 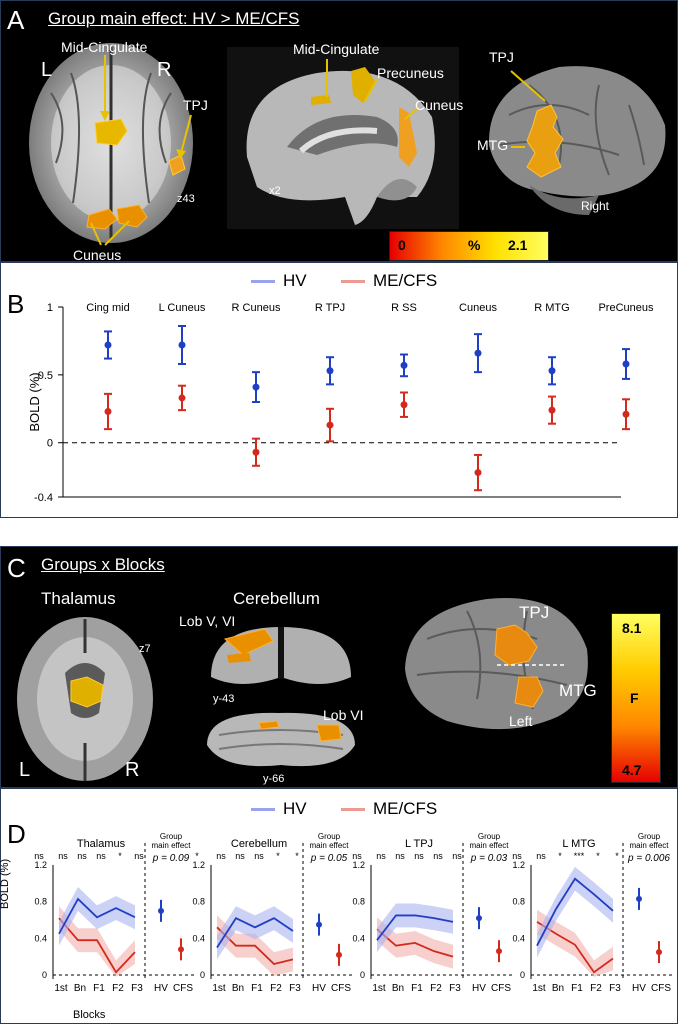 What do you see at coordinates (518, 245) in the screenshot?
I see `colorbar-a-max: 2.1` at bounding box center [518, 245].